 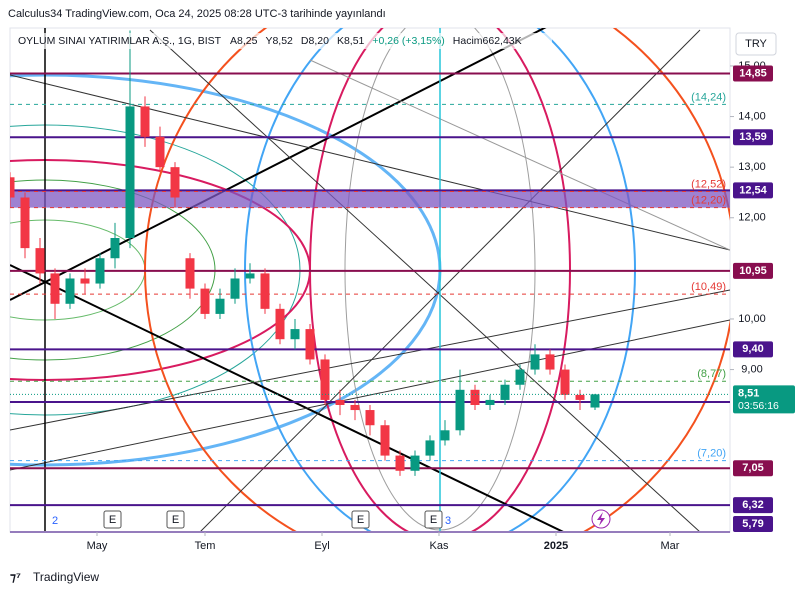 What do you see at coordinates (120, 41) in the screenshot?
I see `symbol: OYLUM SINAI YATIRIMLAR A.Ş., 1G, BIST` at bounding box center [120, 41].